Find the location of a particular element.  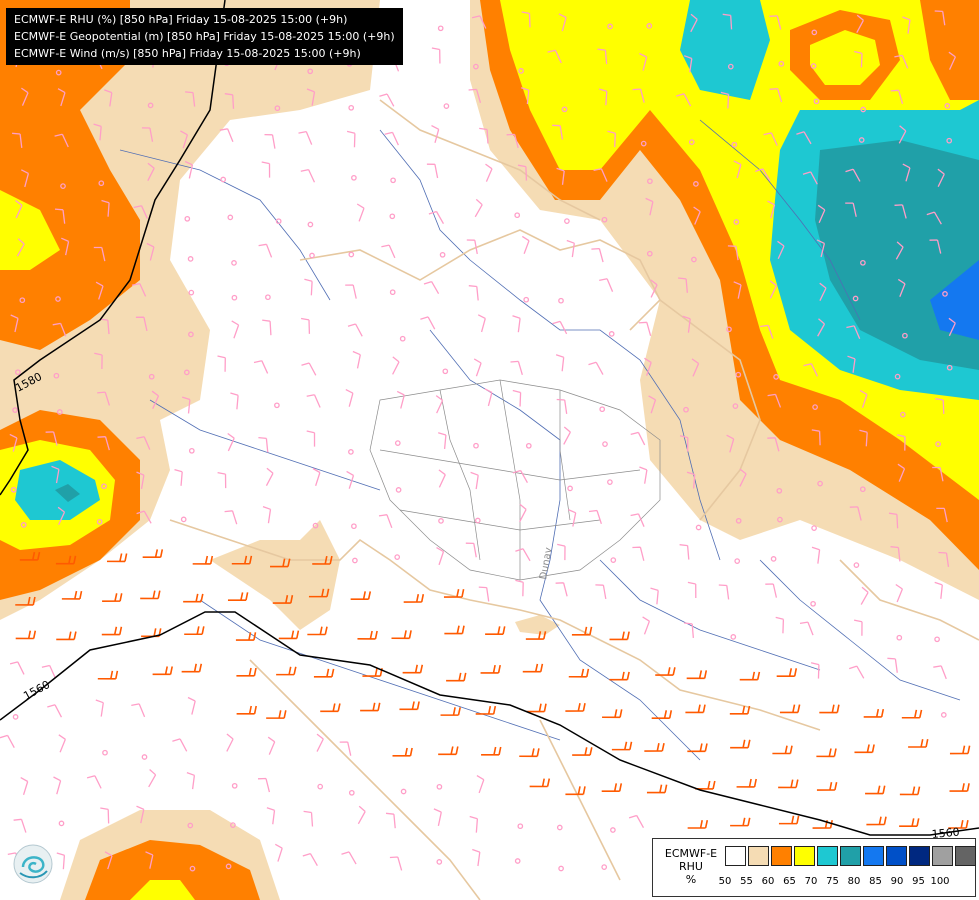

legend-swatches is located at coordinates (851, 856).